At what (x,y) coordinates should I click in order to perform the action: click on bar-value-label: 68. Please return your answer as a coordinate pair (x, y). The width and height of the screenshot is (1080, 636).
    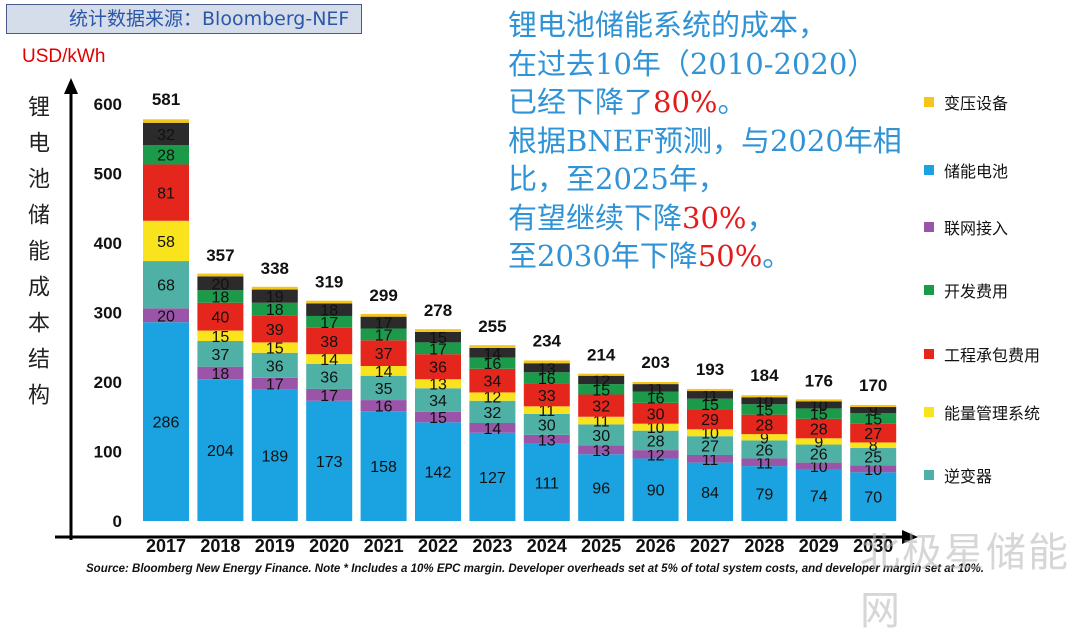
    Looking at the image, I should click on (166, 286).